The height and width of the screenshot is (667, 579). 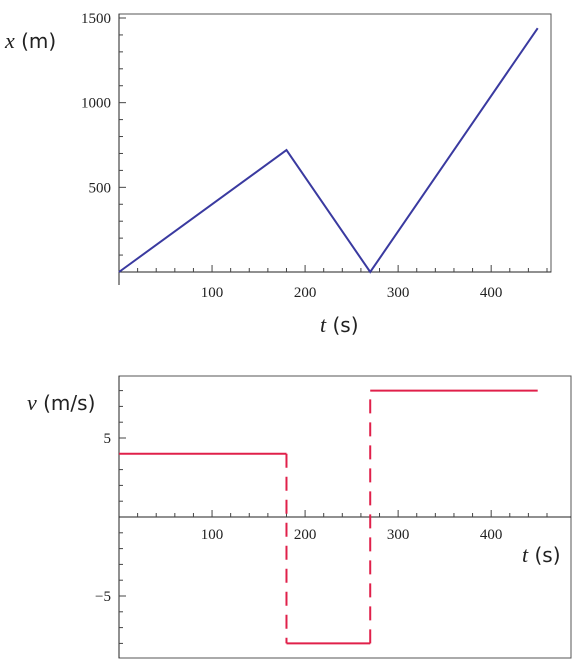 I want to click on y-tick-label: 500, so click(x=100, y=188).